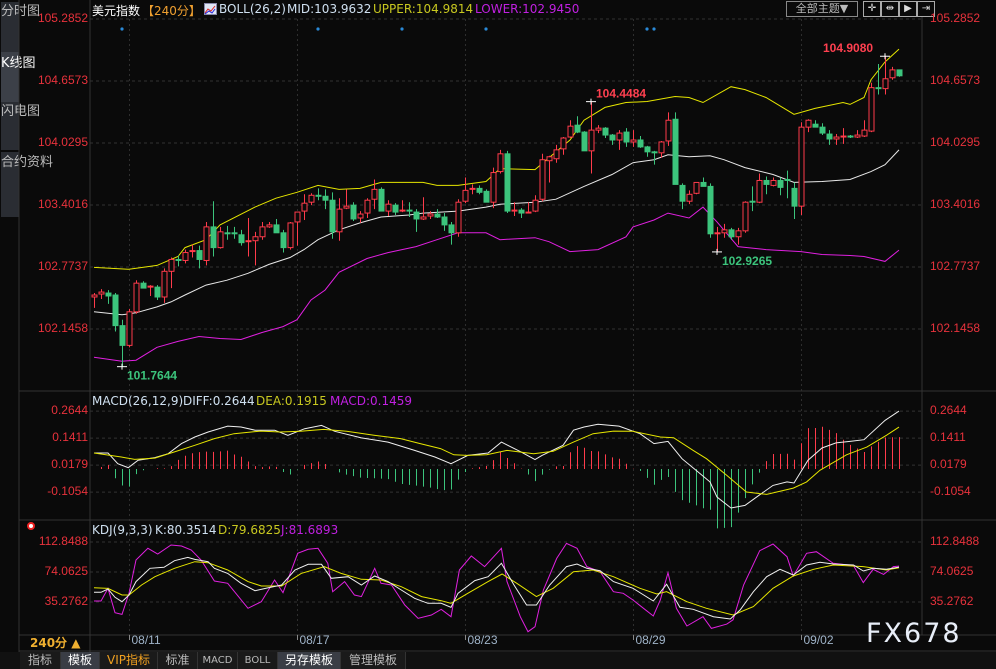 The height and width of the screenshot is (669, 996). I want to click on price-axis-label-right: 104.0295, so click(955, 141).